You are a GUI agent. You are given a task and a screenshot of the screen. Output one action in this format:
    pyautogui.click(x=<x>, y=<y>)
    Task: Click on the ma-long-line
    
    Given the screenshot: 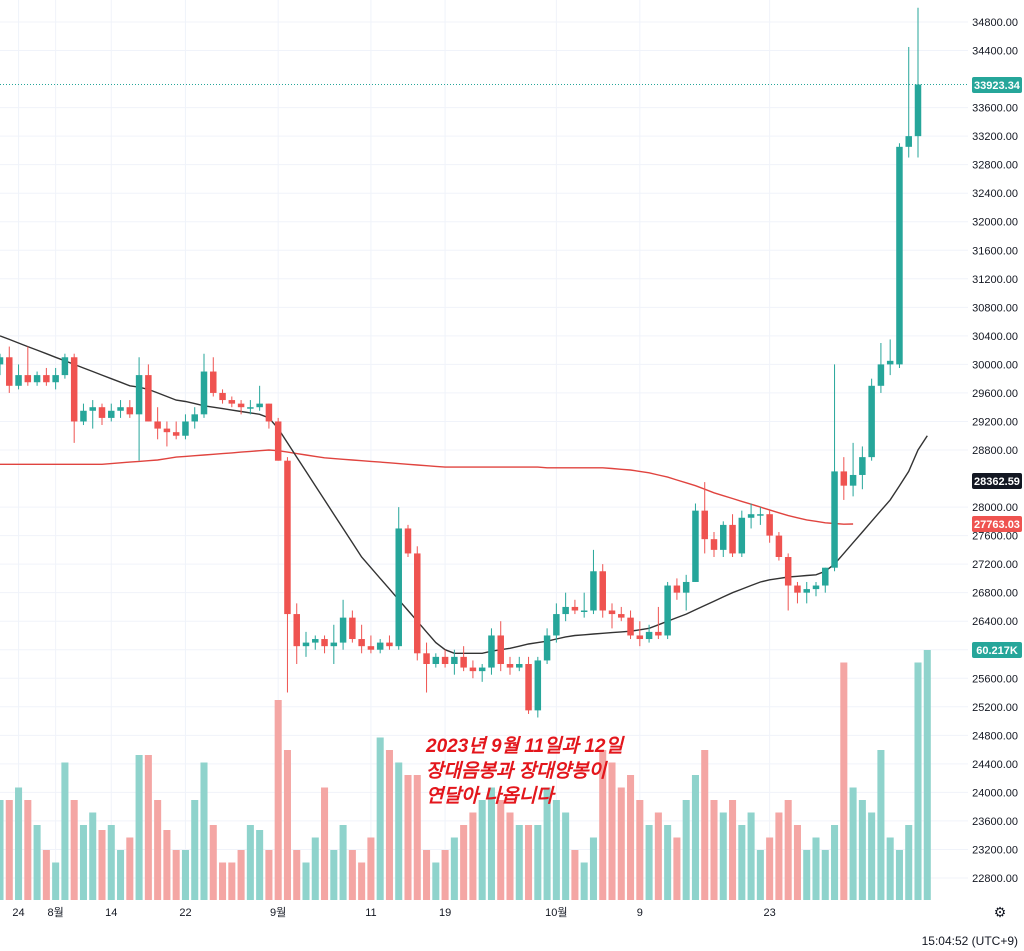 What is the action you would take?
    pyautogui.click(x=427, y=487)
    